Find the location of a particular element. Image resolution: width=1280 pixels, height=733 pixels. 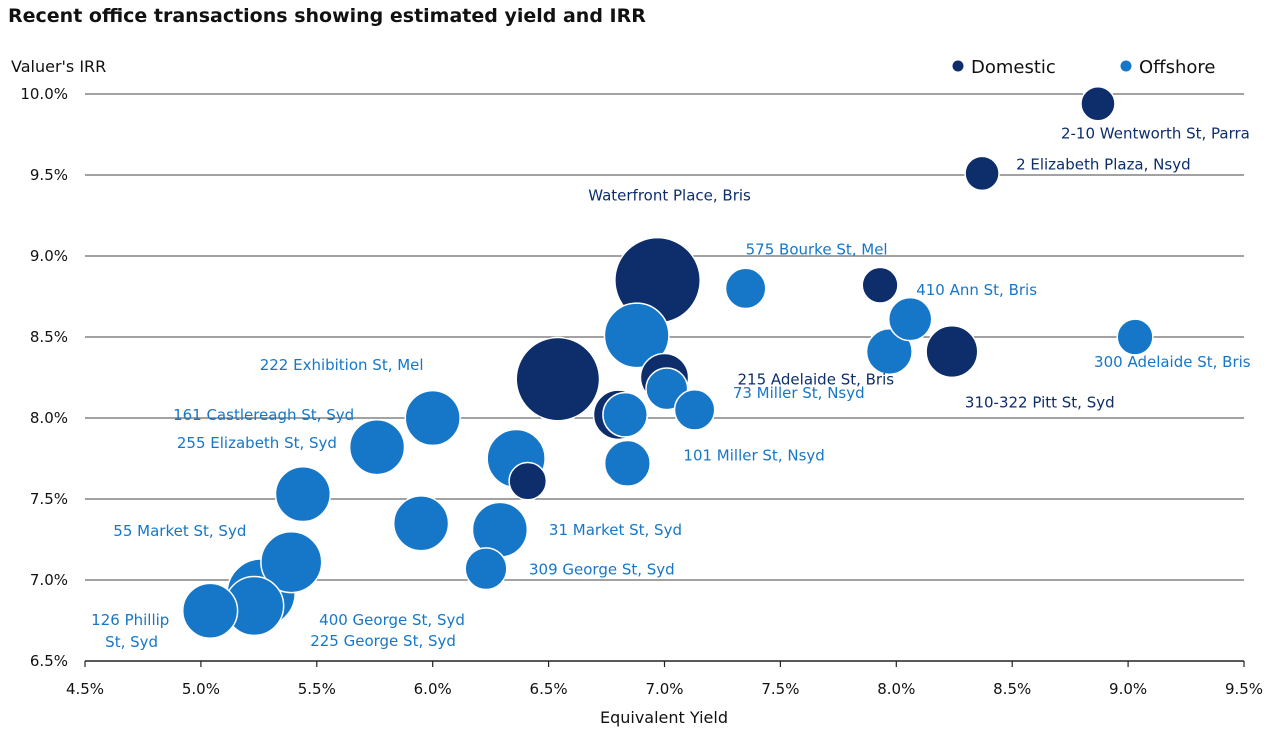

x-tick-label: 7.0% is located at coordinates (664, 689).